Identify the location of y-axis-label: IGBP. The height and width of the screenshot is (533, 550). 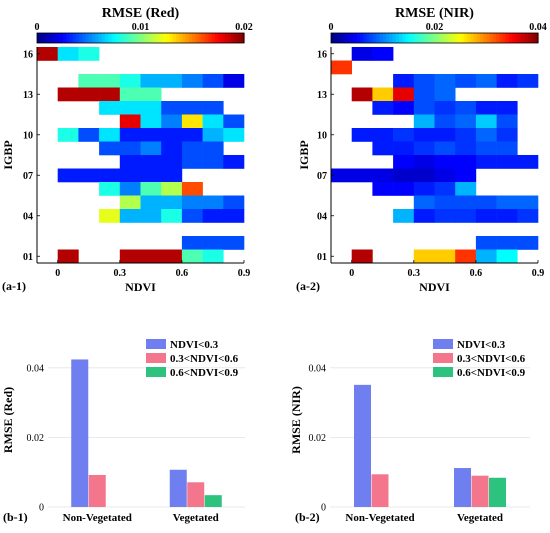
(8, 154).